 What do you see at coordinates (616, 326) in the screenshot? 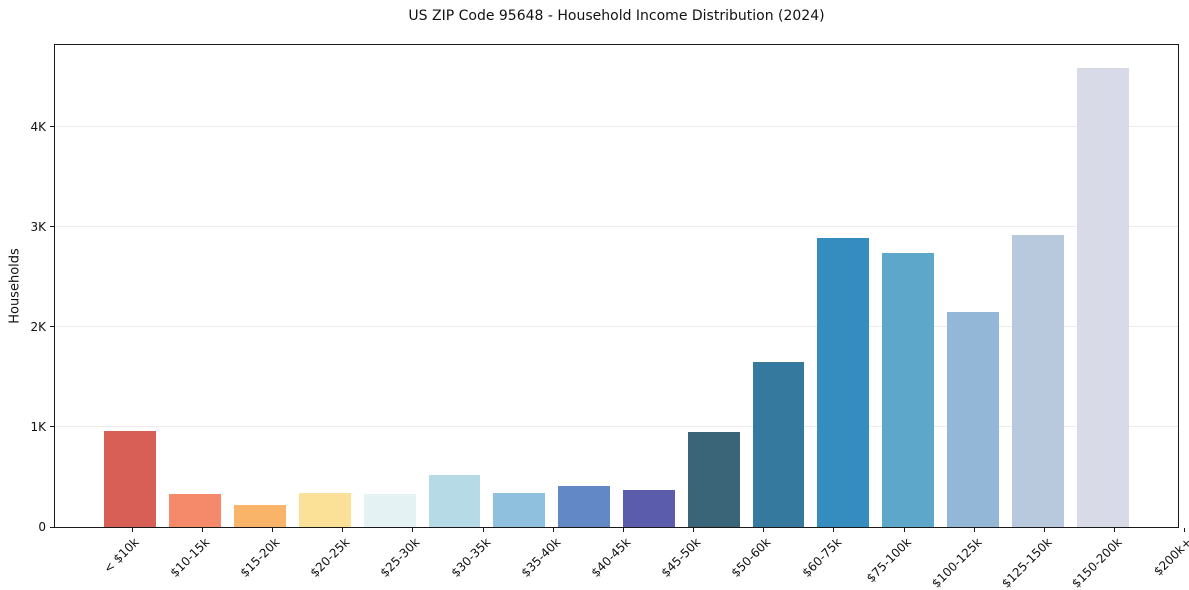
I see `gridline-2K` at bounding box center [616, 326].